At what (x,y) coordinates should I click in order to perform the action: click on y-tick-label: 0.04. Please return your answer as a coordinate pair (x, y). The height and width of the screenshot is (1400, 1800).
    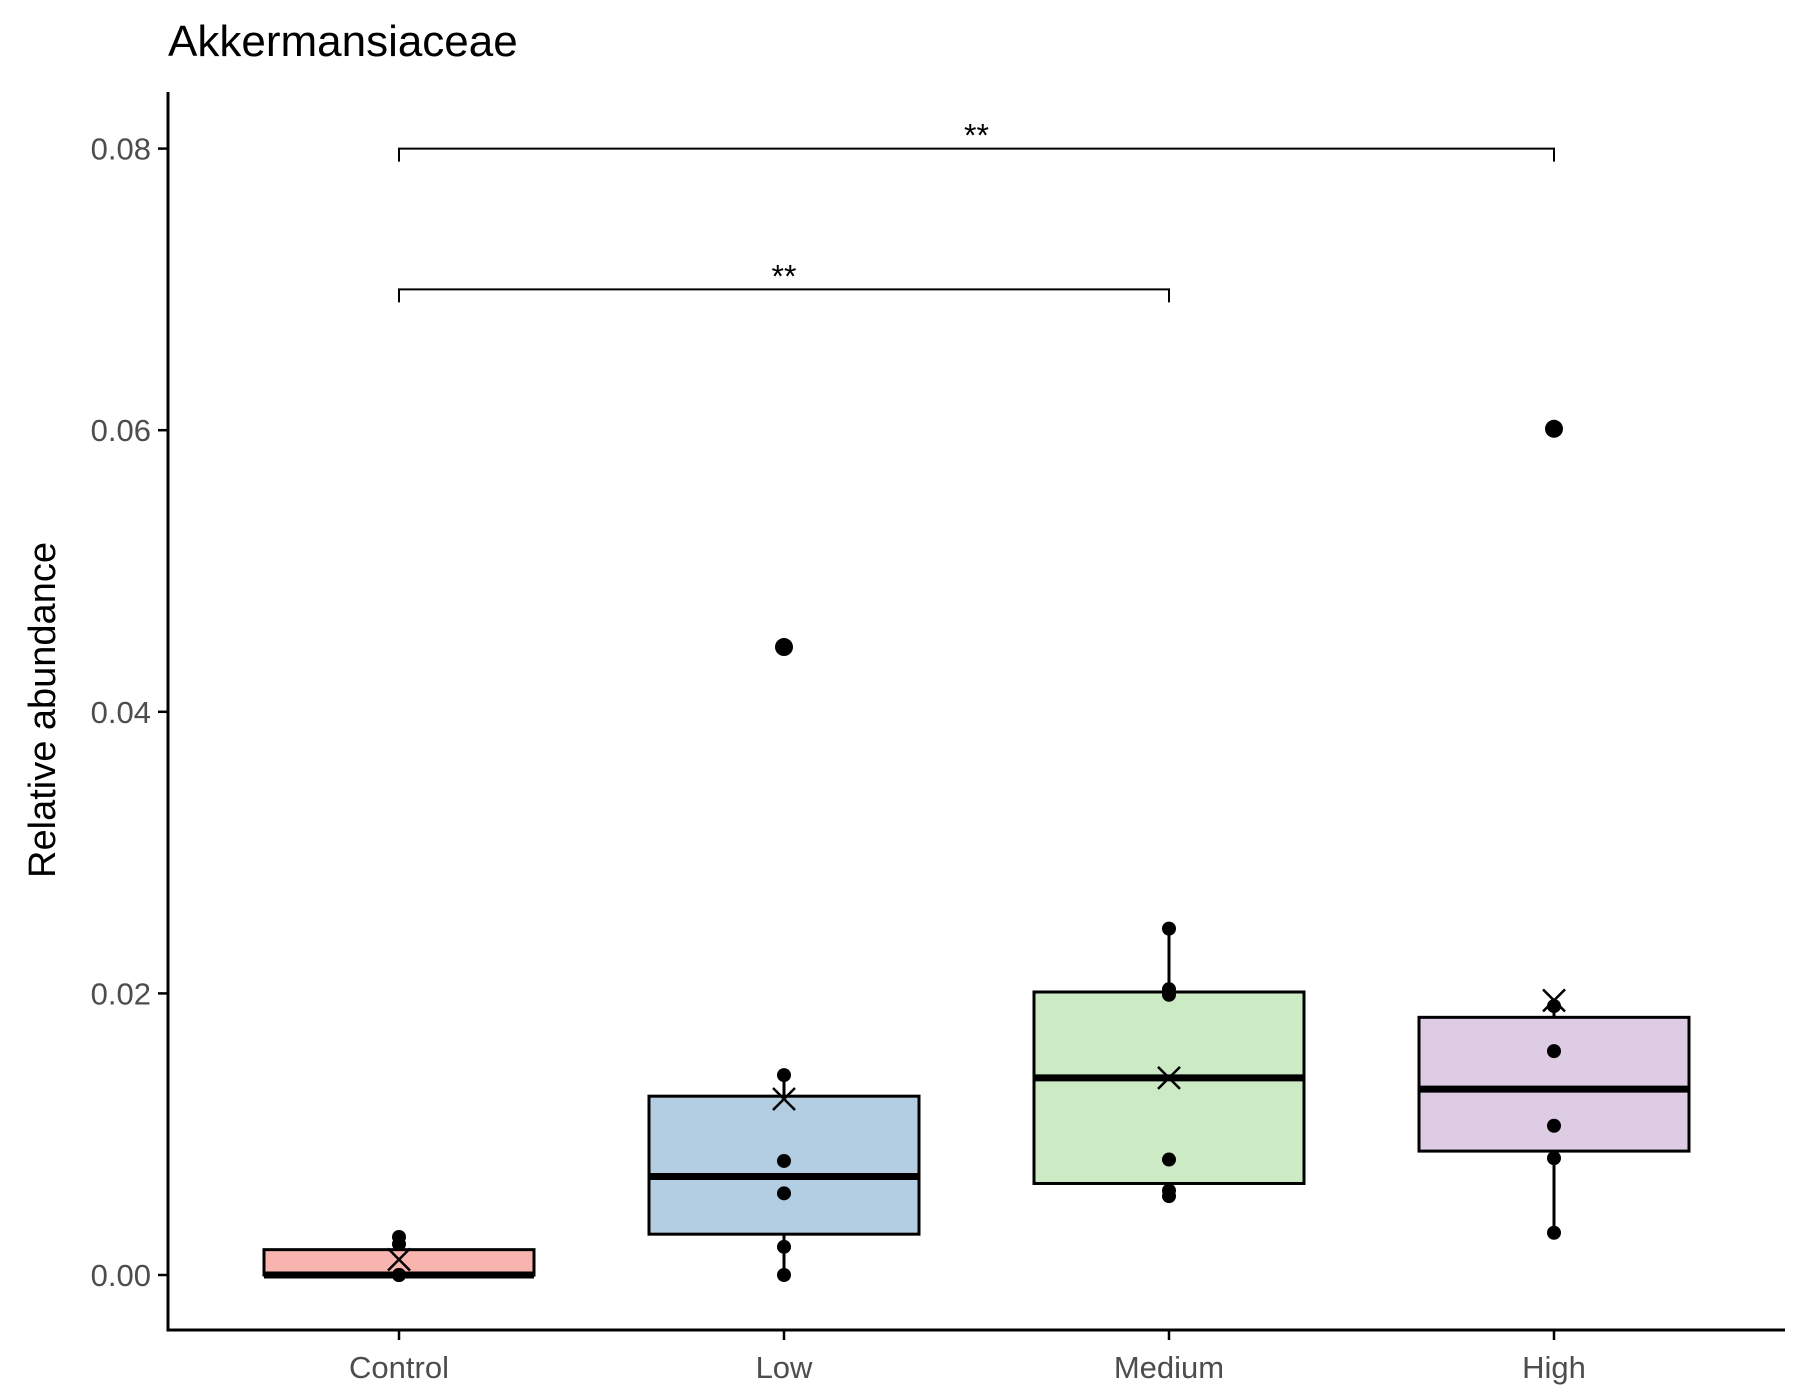
    Looking at the image, I should click on (121, 712).